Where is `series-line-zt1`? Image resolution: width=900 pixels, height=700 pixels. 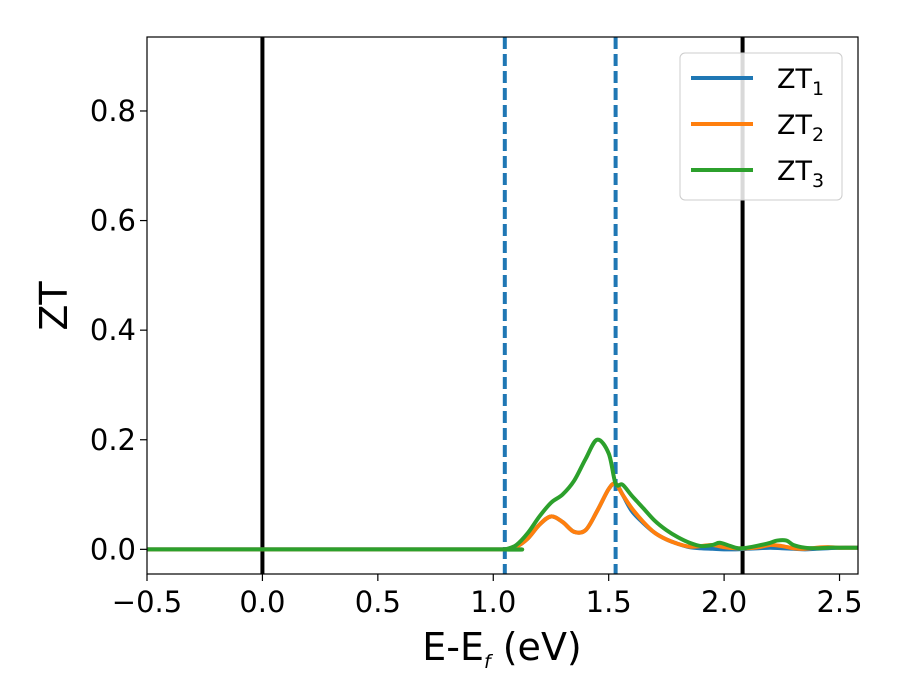 series-line-zt1 is located at coordinates (502, 516).